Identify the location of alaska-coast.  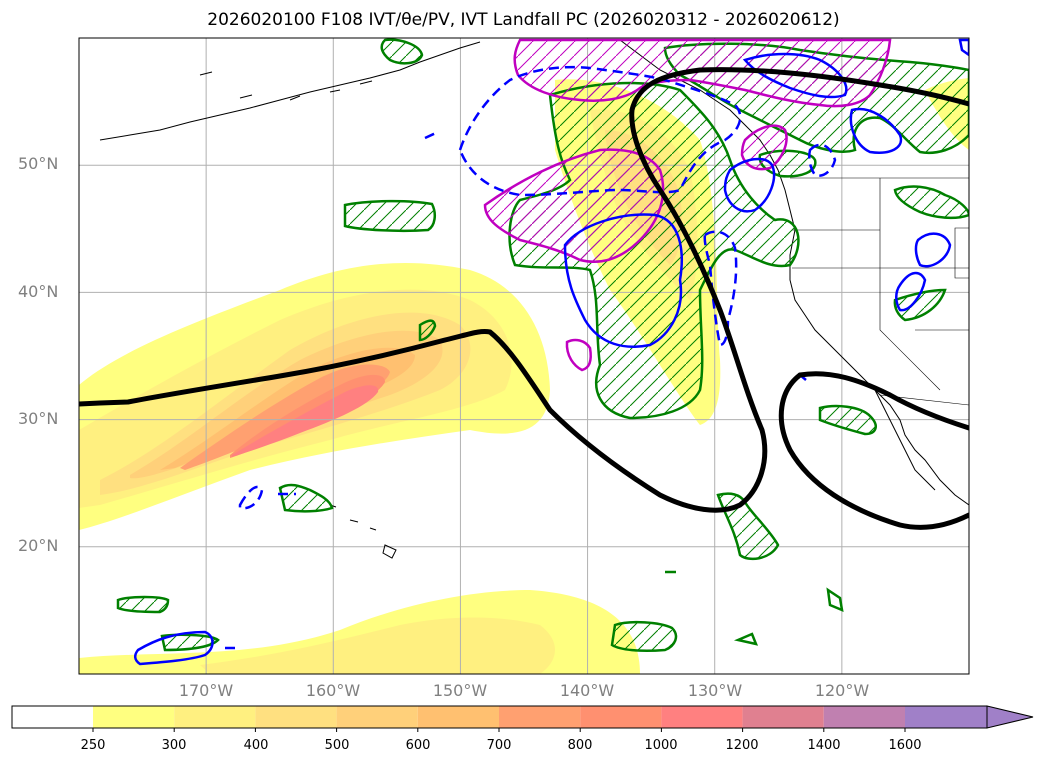
(290, 91).